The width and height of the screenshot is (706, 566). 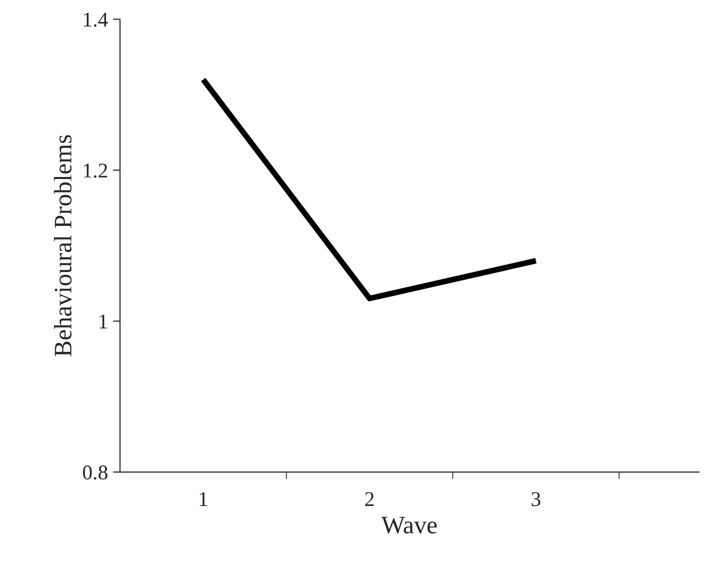 What do you see at coordinates (103, 321) in the screenshot?
I see `y-tick-label: 1` at bounding box center [103, 321].